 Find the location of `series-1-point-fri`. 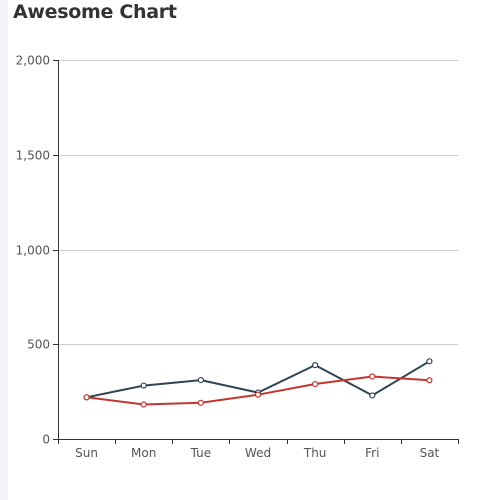

series-1-point-fri is located at coordinates (372, 395).